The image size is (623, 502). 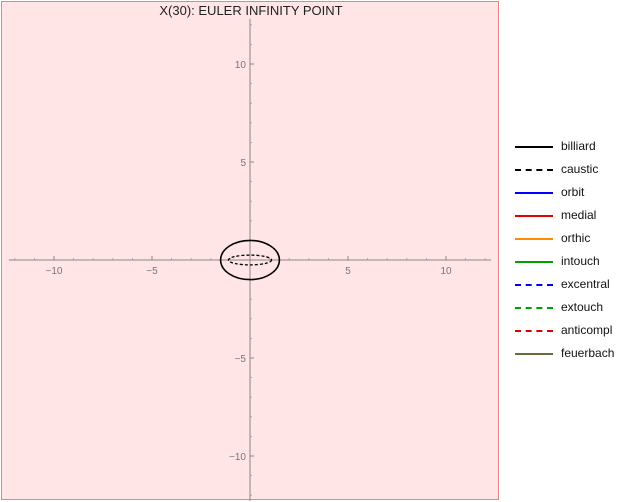 I want to click on x-tick-label: −10, so click(x=54, y=271).